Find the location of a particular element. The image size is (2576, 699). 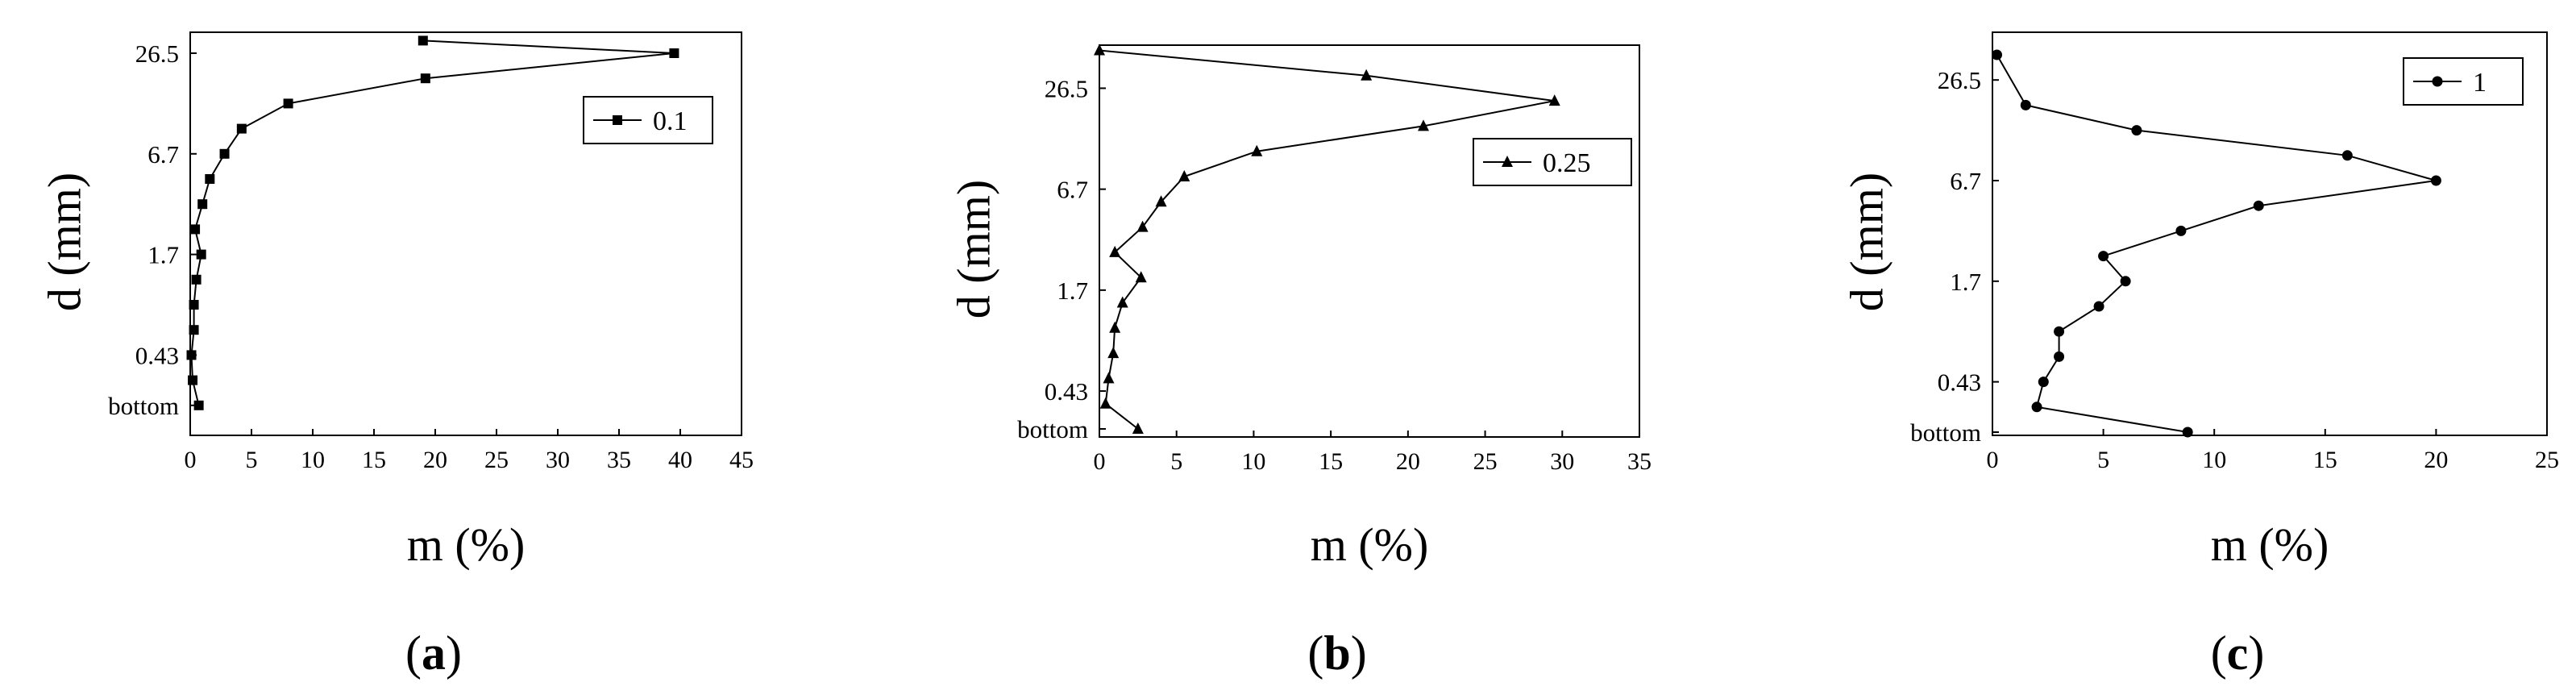

legend: 0.25 is located at coordinates (1552, 162).